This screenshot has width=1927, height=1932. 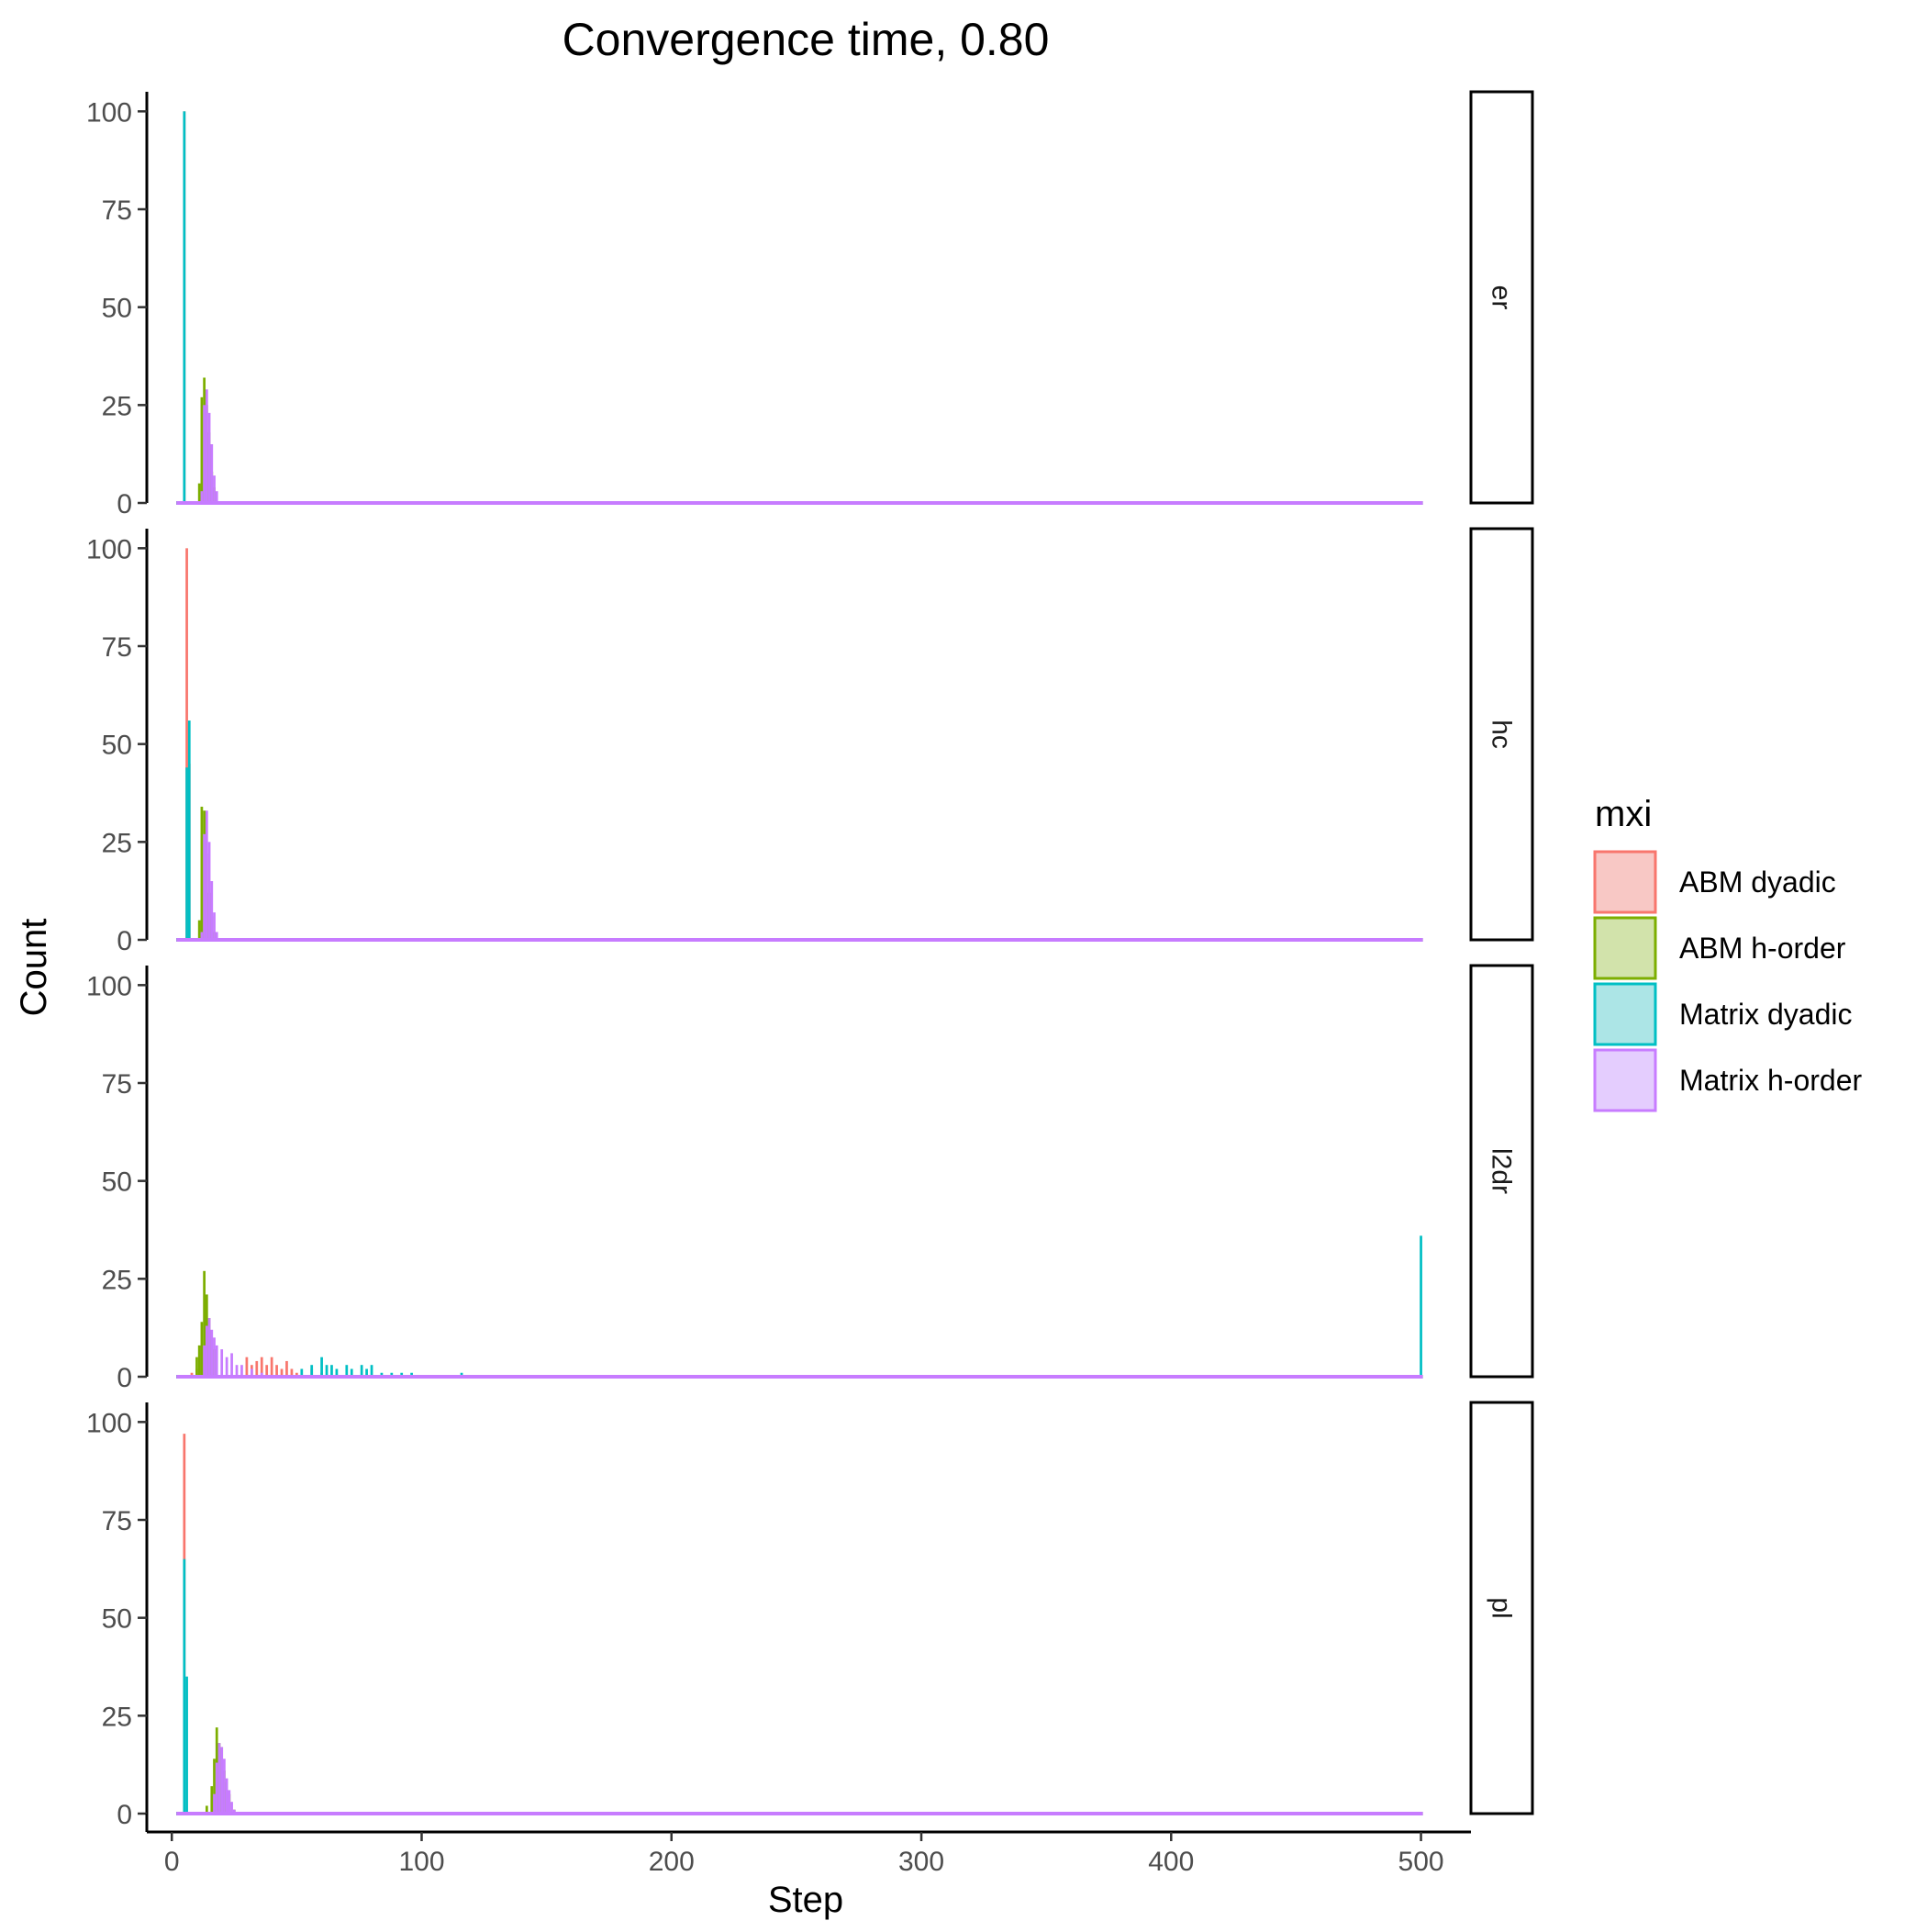 What do you see at coordinates (921, 1862) in the screenshot?
I see `x-tick-label: 300` at bounding box center [921, 1862].